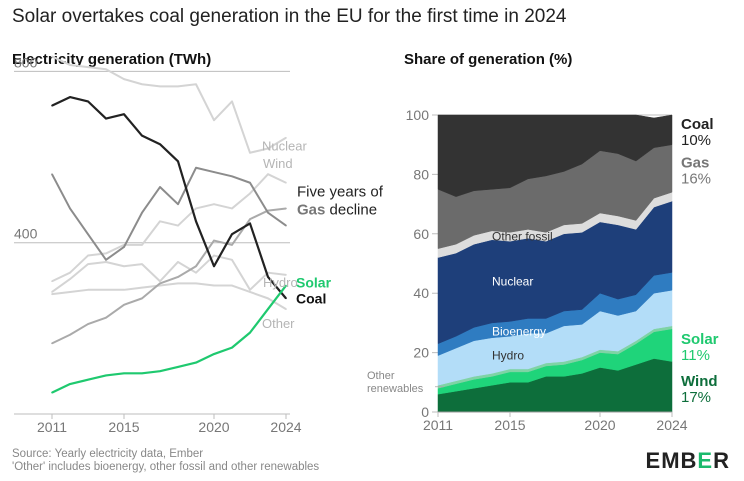 The width and height of the screenshot is (744, 481). I want to click on line-wind, so click(169, 228).